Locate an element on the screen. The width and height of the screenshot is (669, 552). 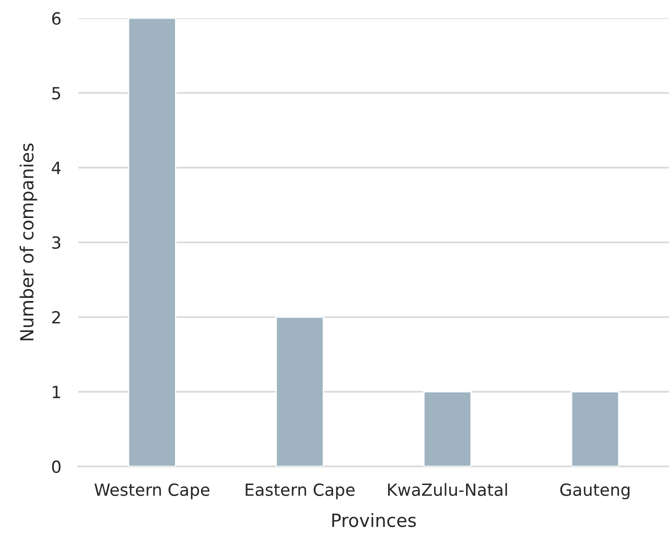
y-tick-label: 3 is located at coordinates (56, 242).